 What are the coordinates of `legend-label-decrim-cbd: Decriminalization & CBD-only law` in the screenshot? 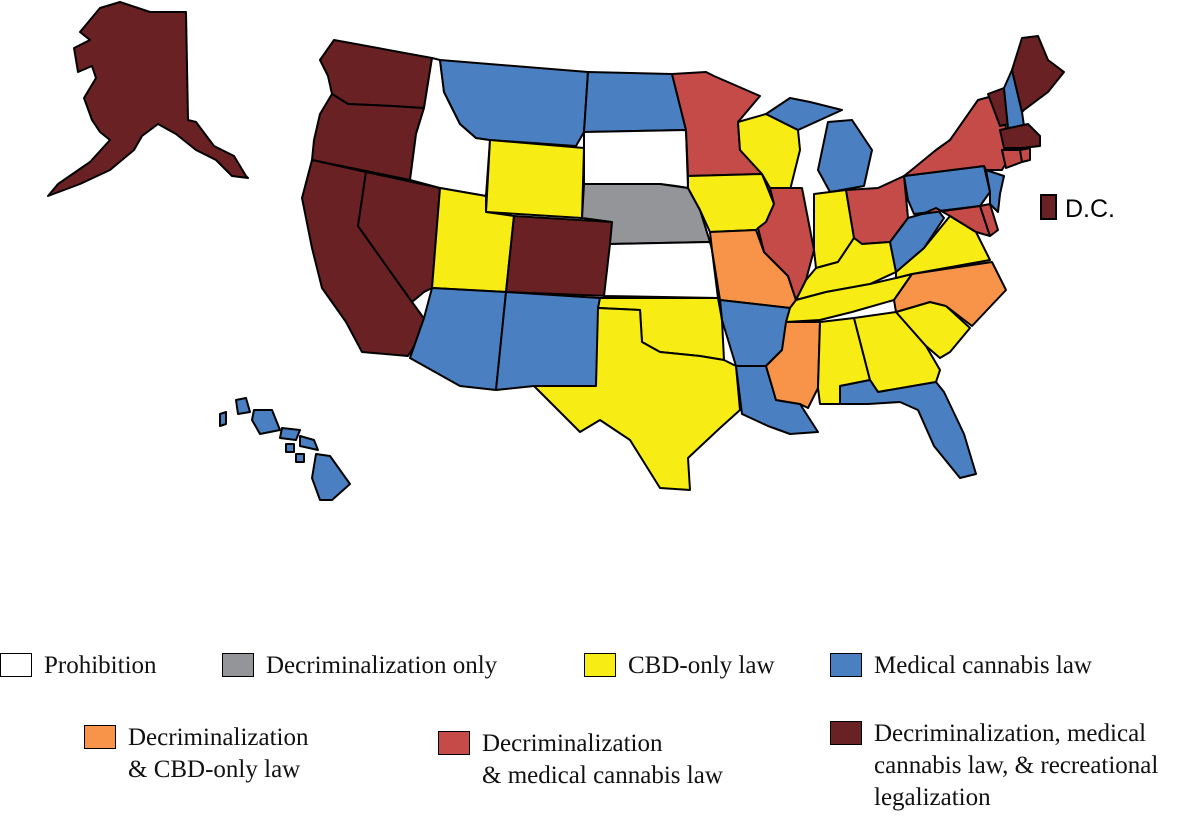 It's located at (218, 754).